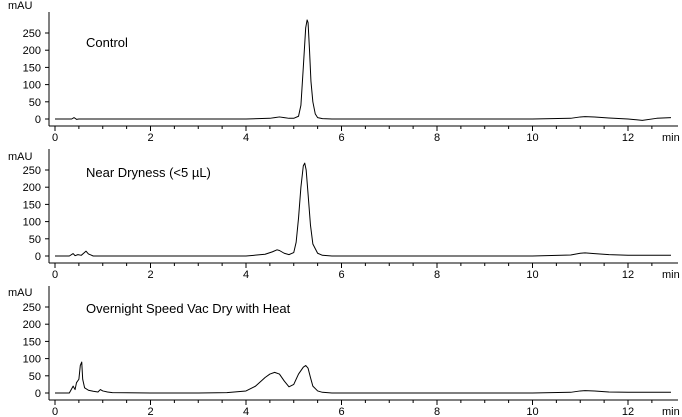 This screenshot has height=417, width=682. Describe the element at coordinates (148, 172) in the screenshot. I see `panel-title: Near Dryness (<5 µL)` at that location.